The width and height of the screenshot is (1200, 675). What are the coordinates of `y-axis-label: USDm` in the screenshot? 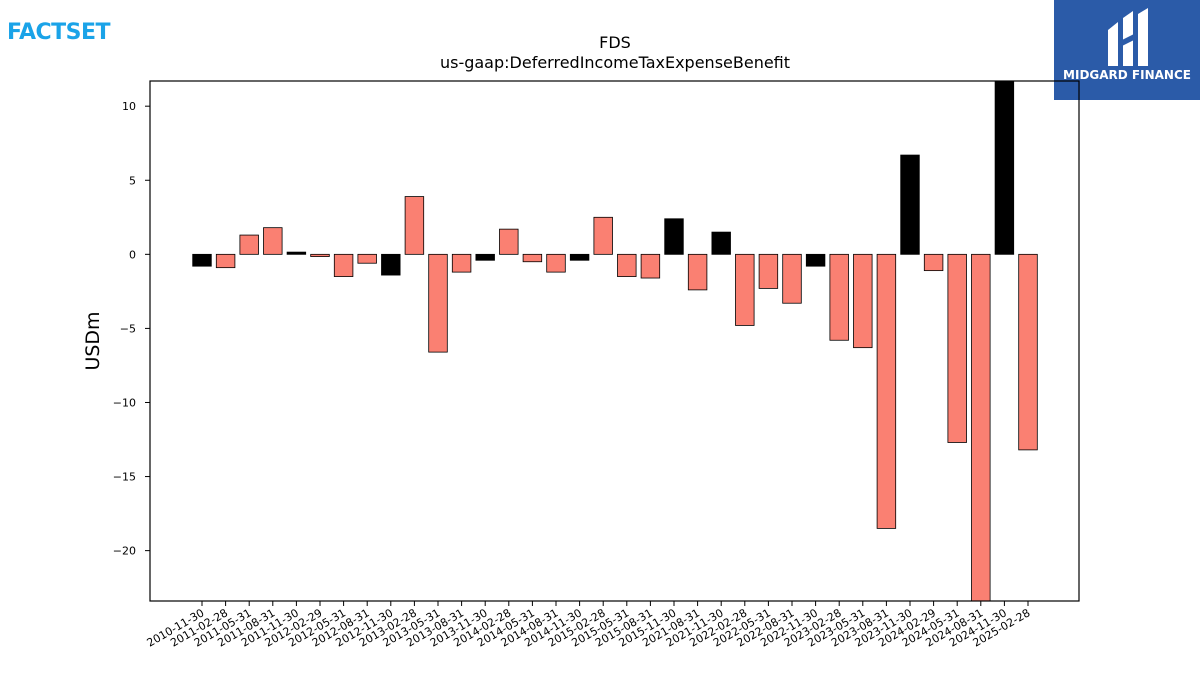 It's located at (93, 340).